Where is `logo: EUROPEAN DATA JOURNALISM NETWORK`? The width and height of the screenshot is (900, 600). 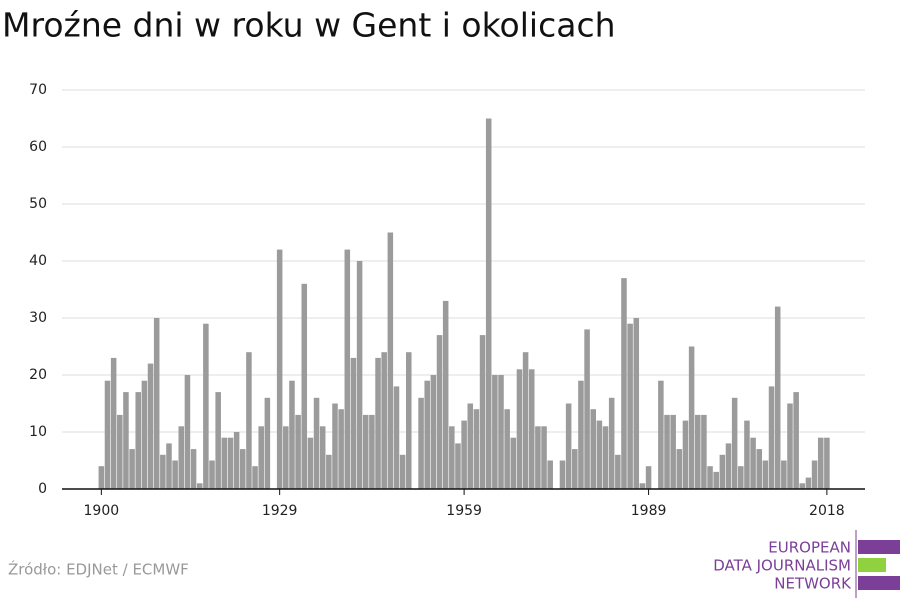 logo: EUROPEAN DATA JOURNALISM NETWORK is located at coordinates (806, 564).